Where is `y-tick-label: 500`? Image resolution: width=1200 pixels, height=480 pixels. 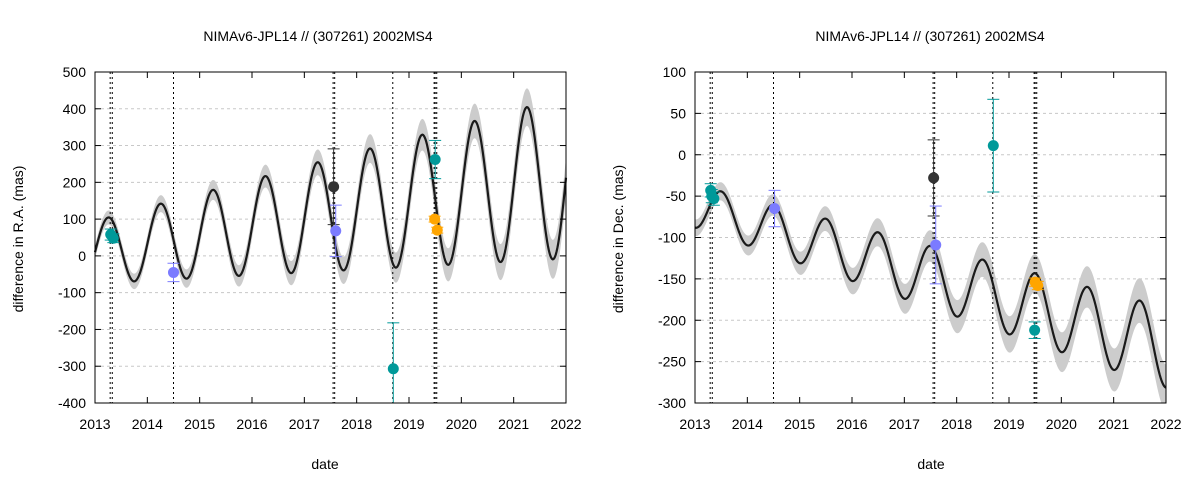 y-tick-label: 500 is located at coordinates (75, 72).